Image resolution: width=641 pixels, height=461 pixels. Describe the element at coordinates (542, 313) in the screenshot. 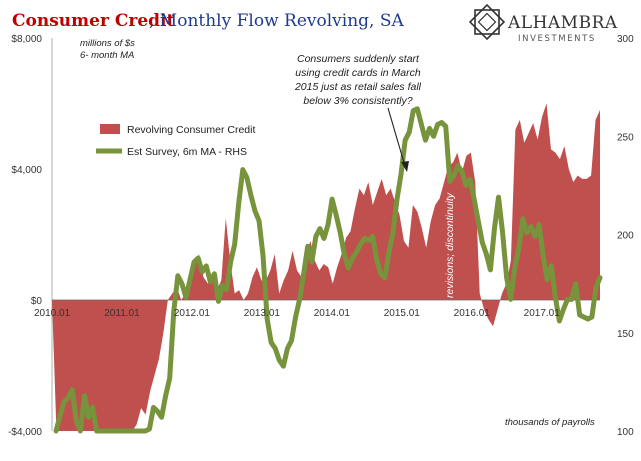

I see `x-tick-label: 2017.01` at that location.